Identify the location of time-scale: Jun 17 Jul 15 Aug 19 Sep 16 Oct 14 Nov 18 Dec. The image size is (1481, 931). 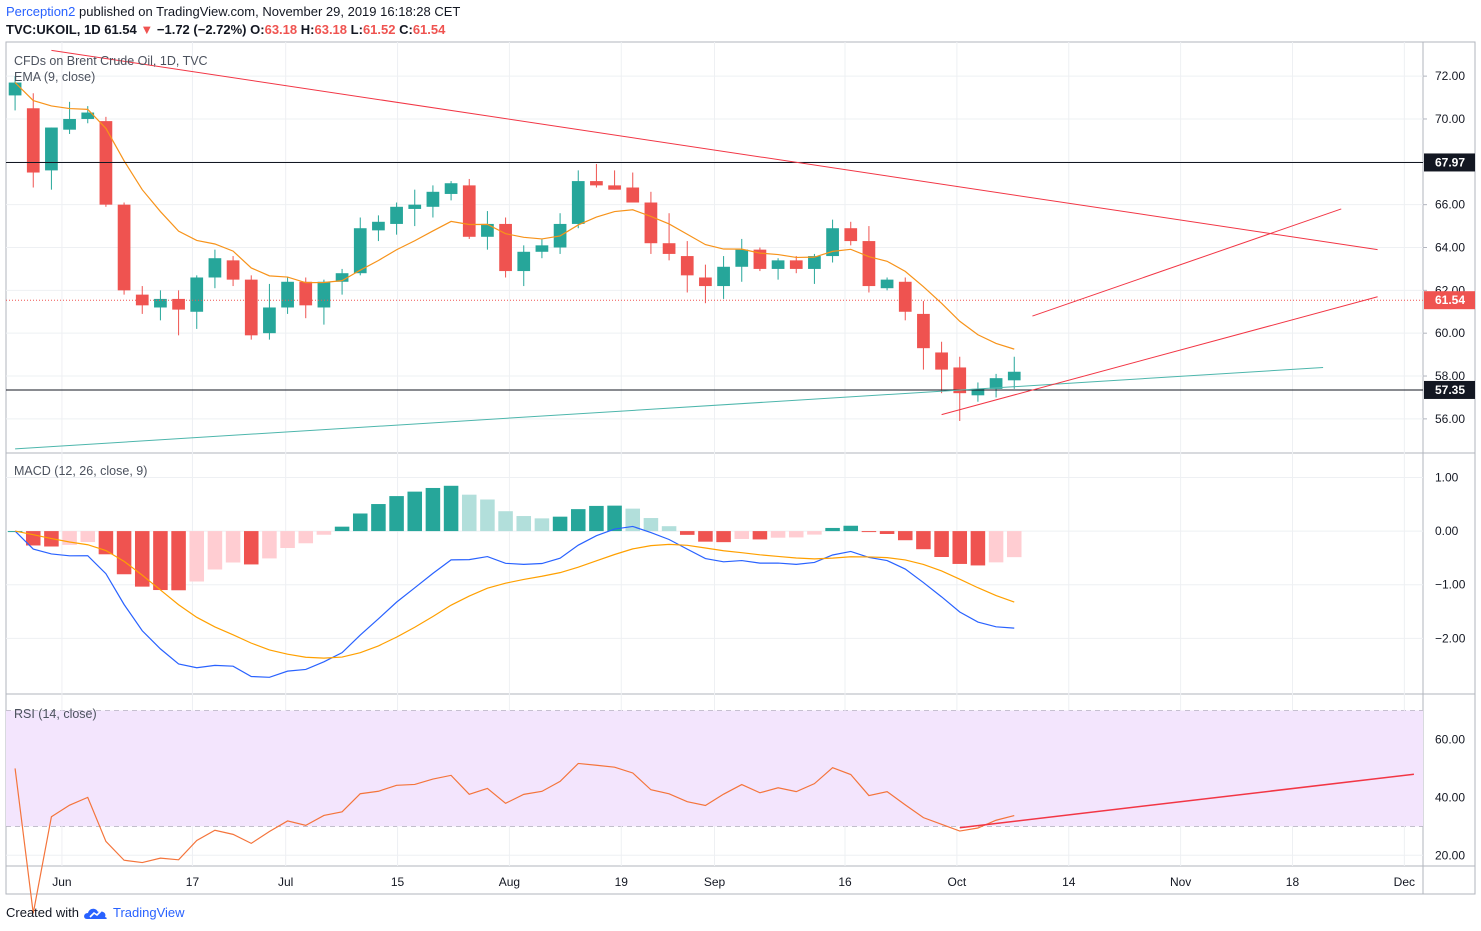
(733, 882).